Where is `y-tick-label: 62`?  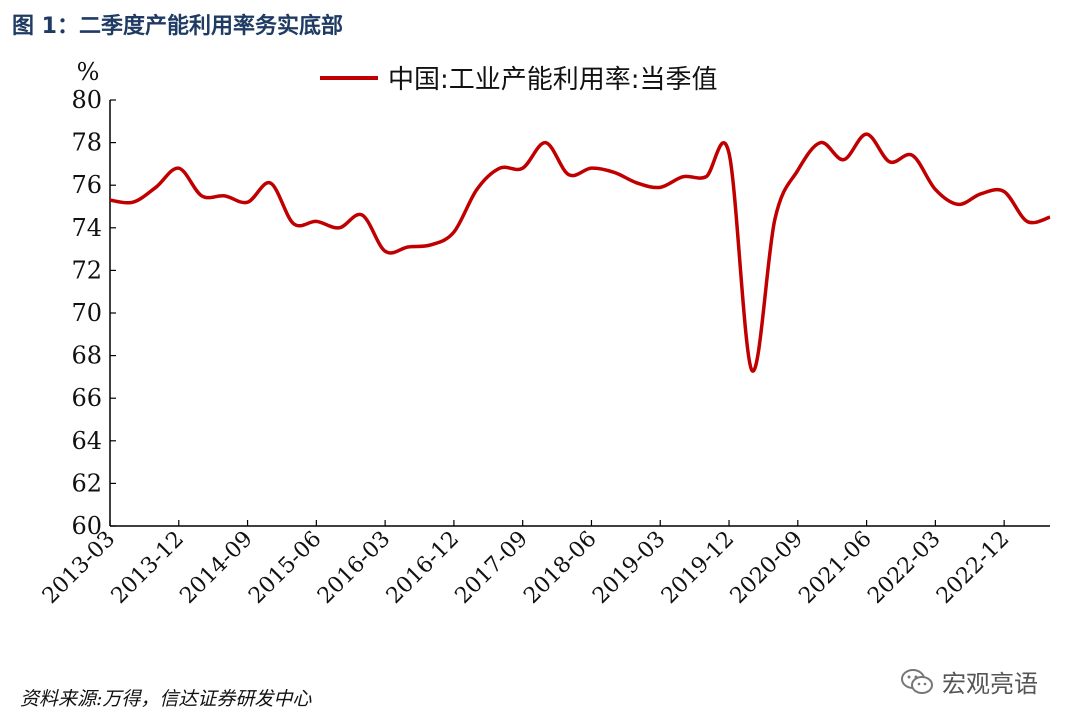 y-tick-label: 62 is located at coordinates (86, 483).